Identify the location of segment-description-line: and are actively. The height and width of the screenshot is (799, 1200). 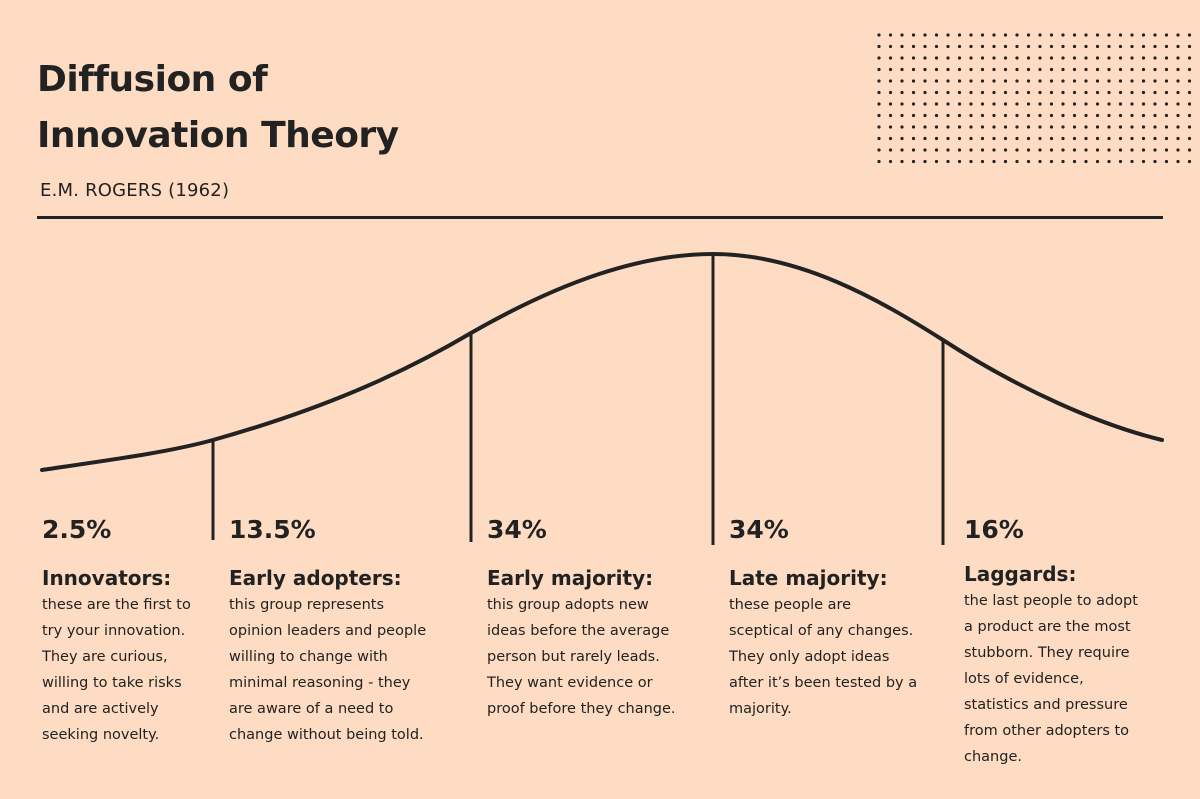
(100, 709).